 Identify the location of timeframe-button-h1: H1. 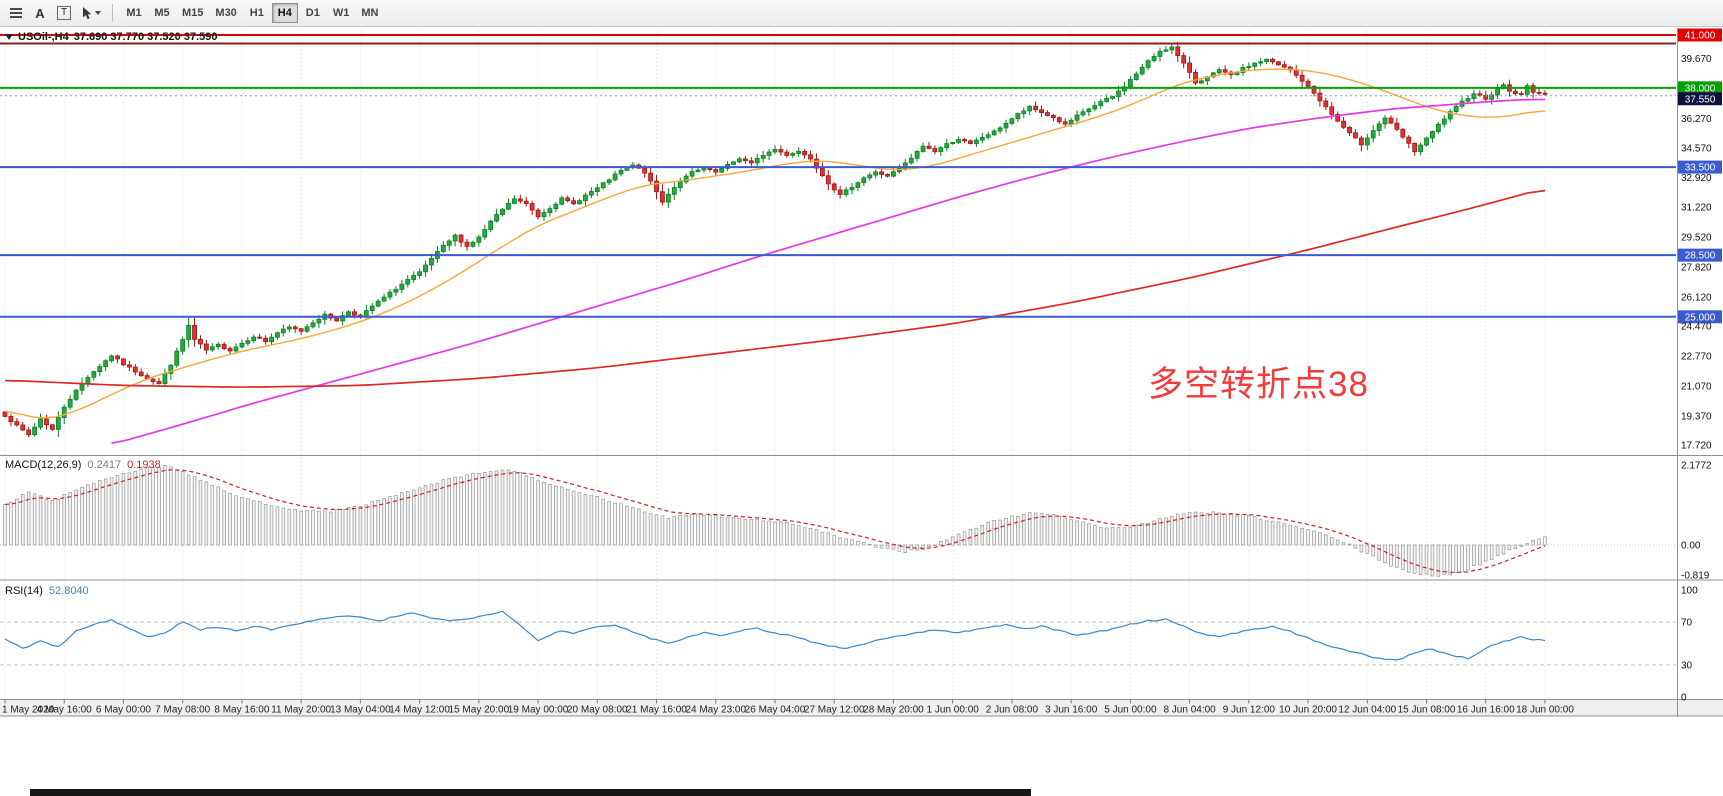
(257, 13).